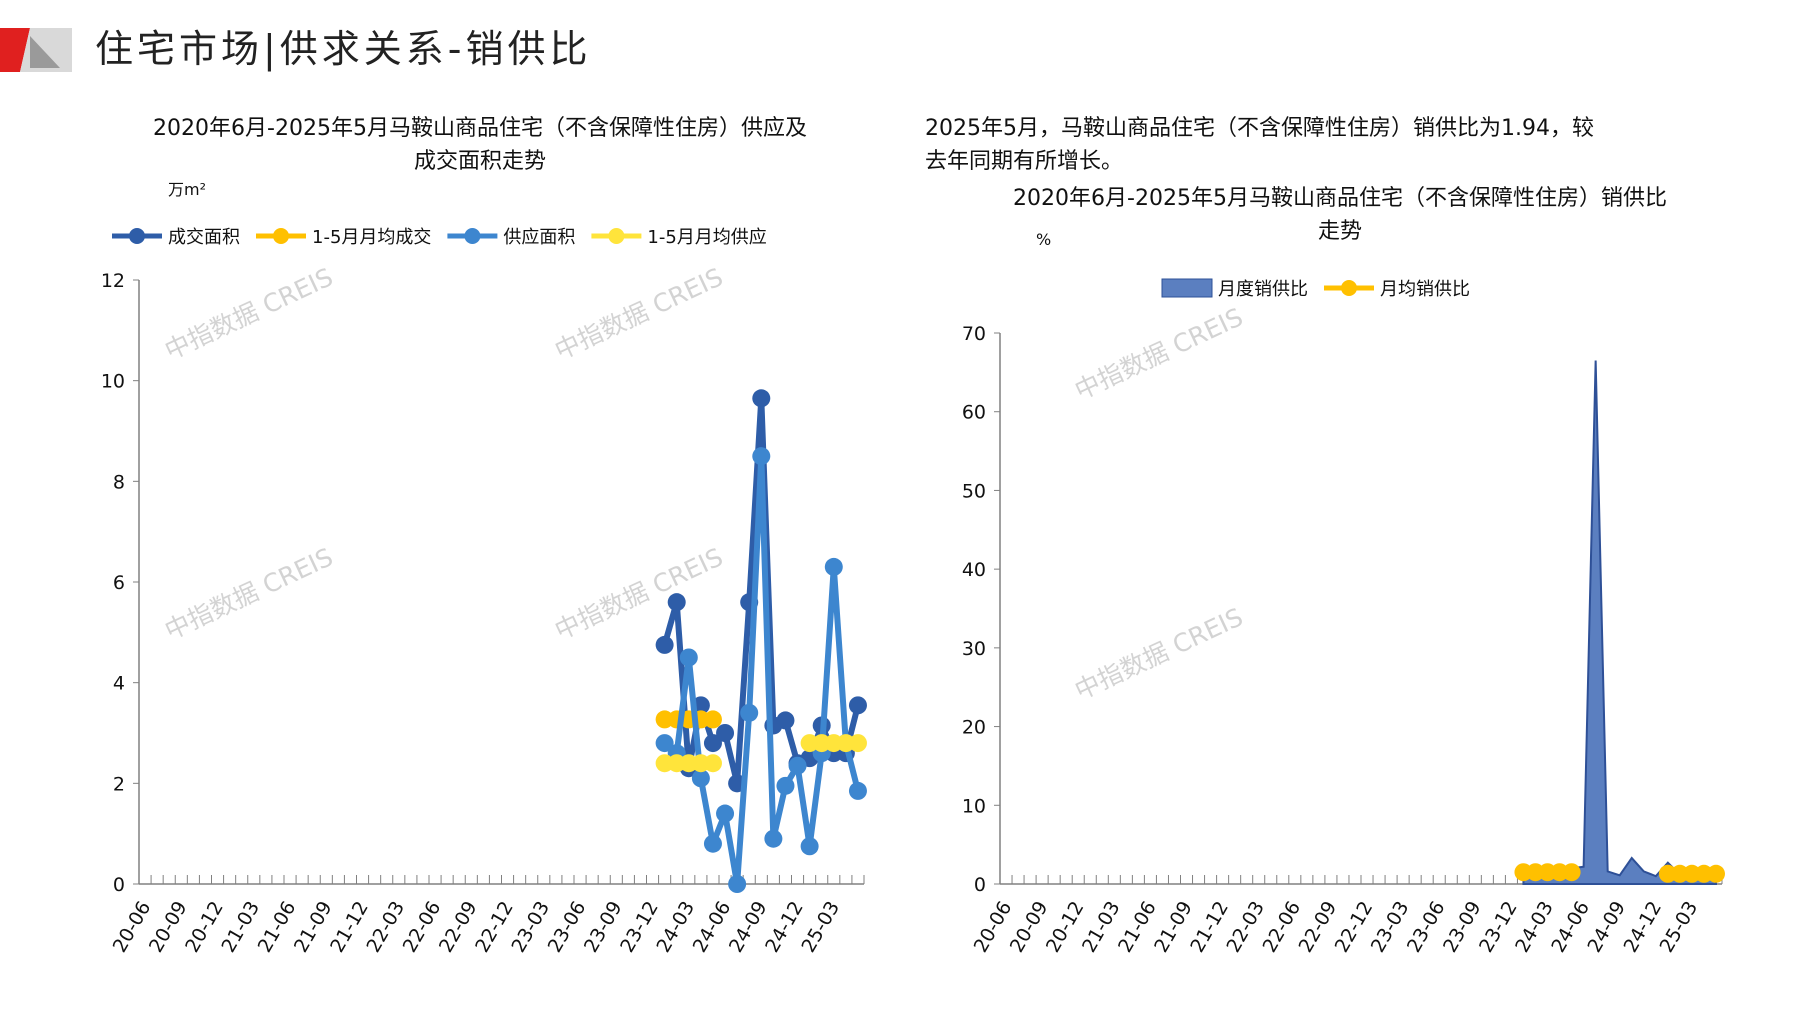 Image resolution: width=1797 pixels, height=1010 pixels. Describe the element at coordinates (36, 50) in the screenshot. I see `brand-logo-icon` at that location.